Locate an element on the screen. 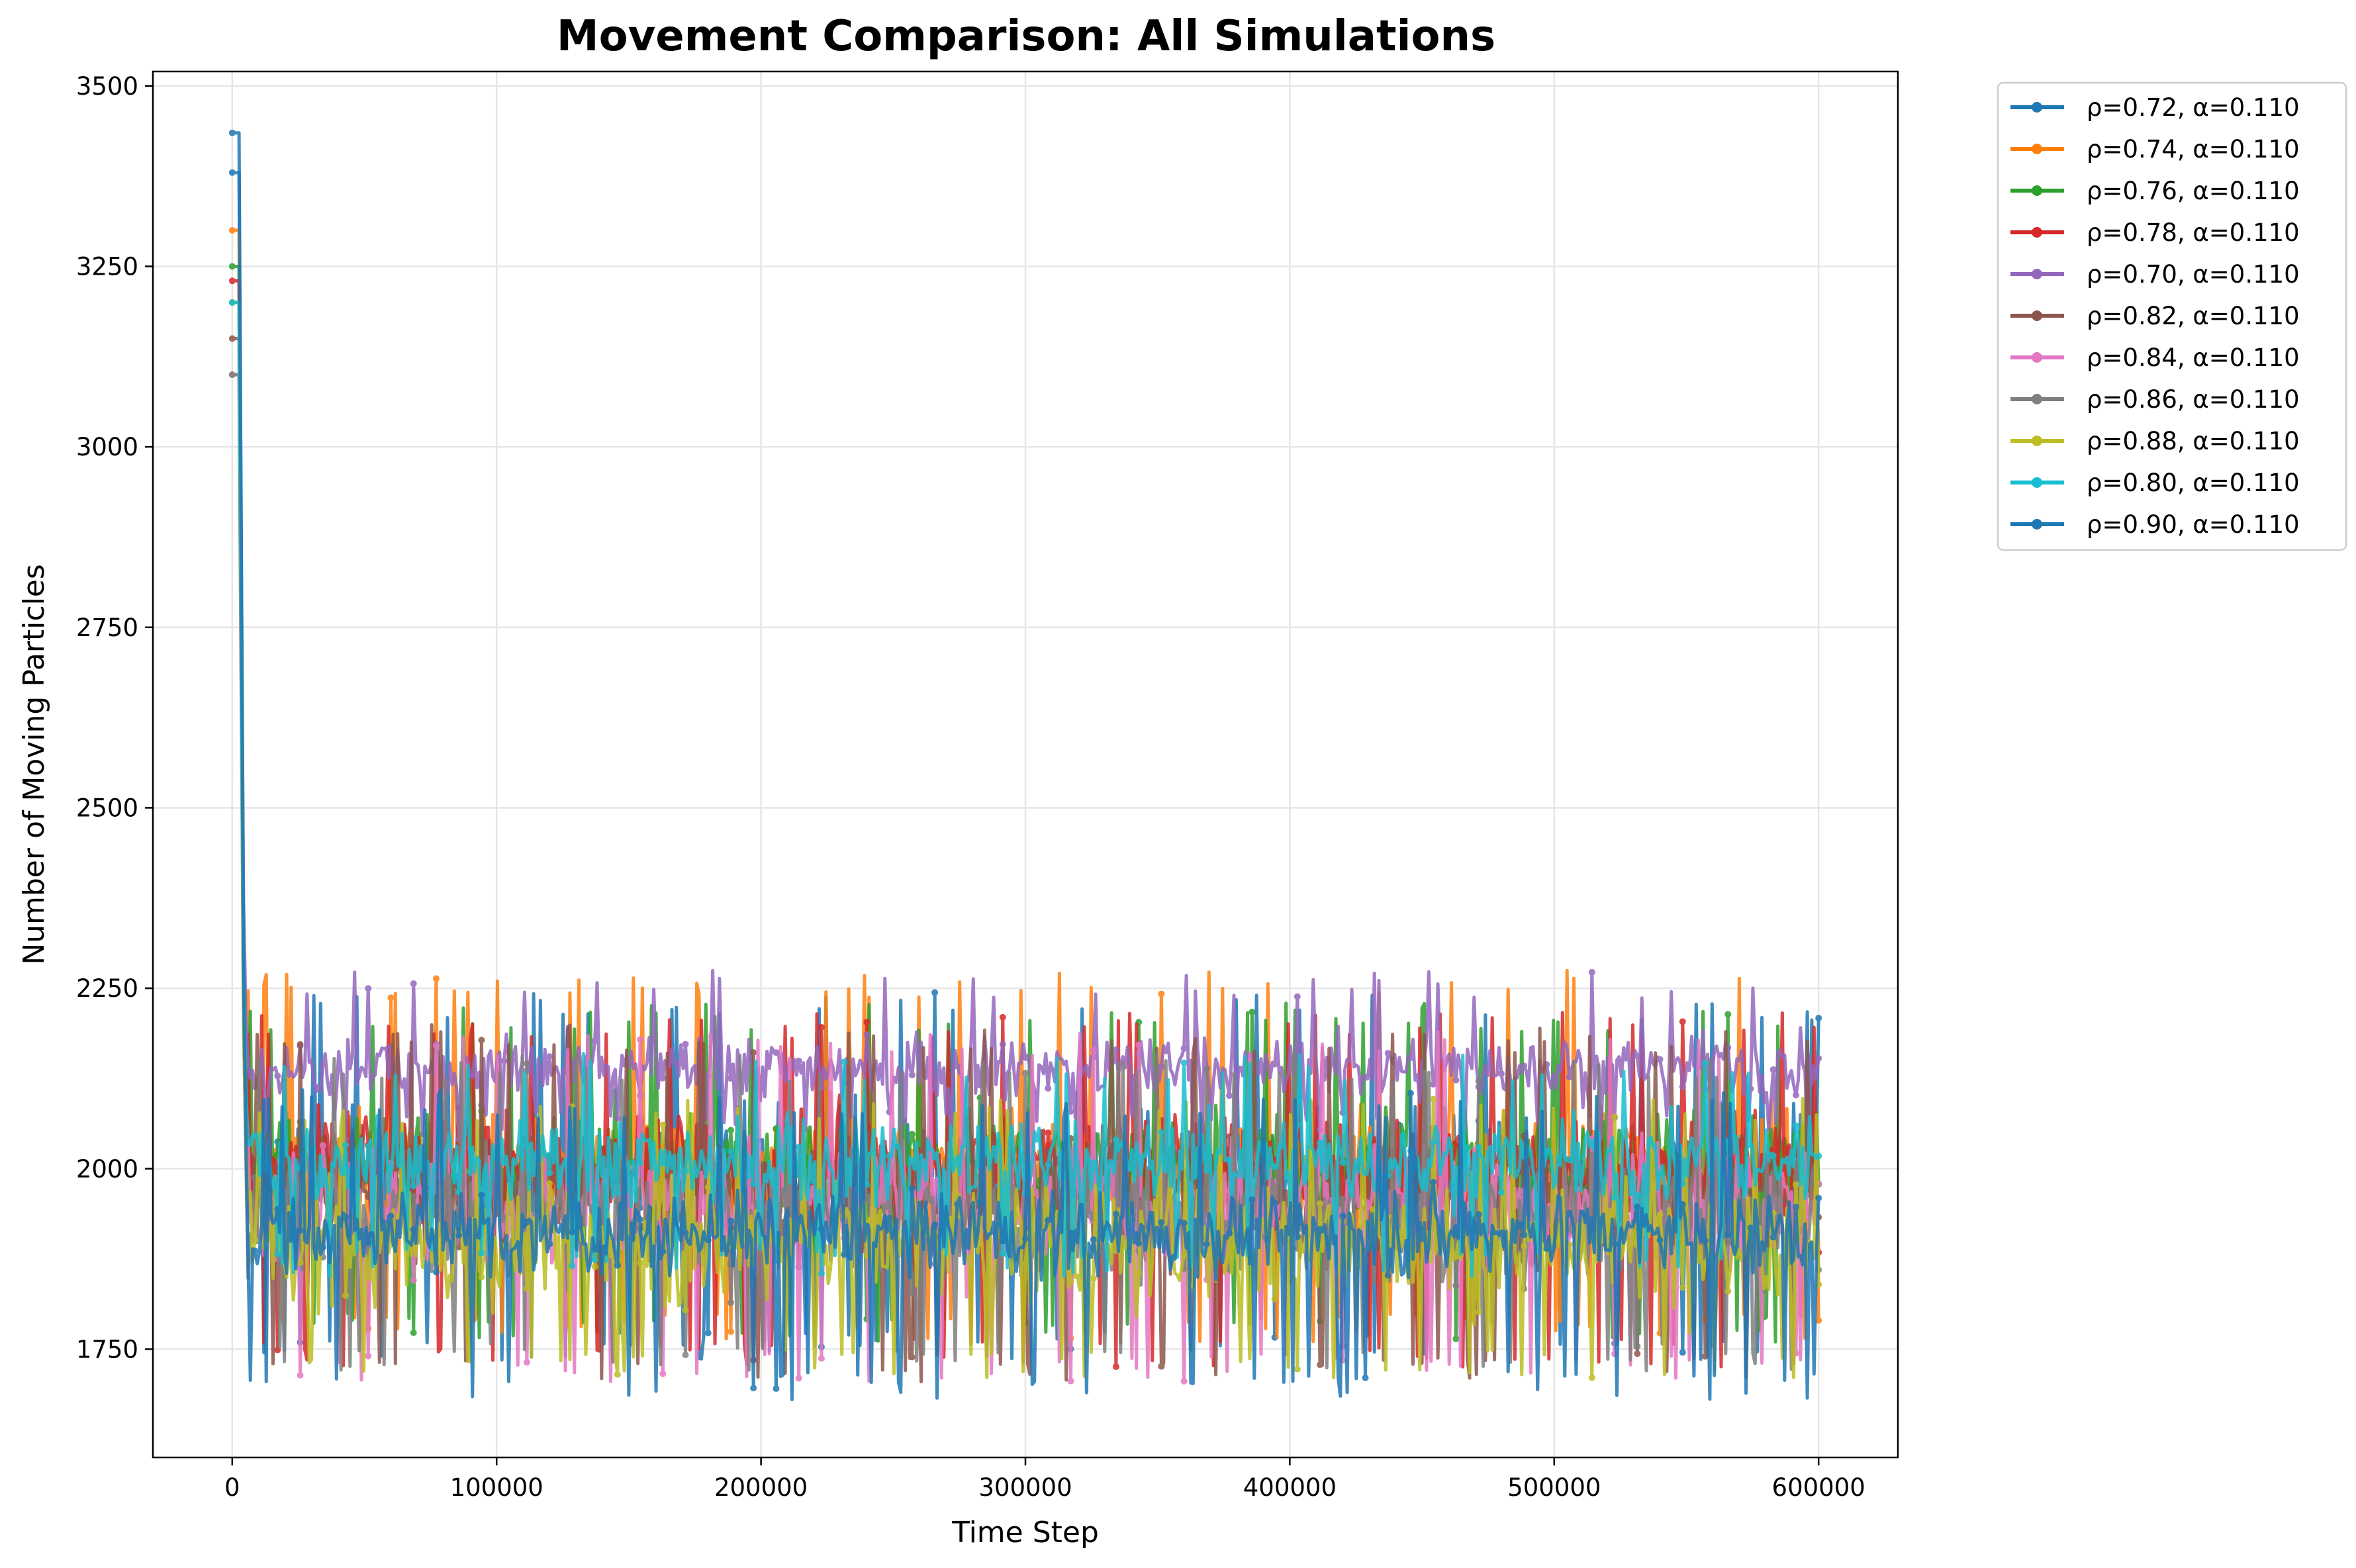 The image size is (2356, 1568). legend-label: ρ=0.80, α=0.110 is located at coordinates (2193, 483).